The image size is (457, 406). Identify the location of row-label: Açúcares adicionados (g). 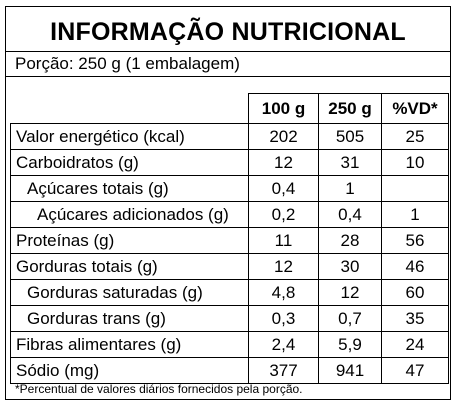
(129, 214).